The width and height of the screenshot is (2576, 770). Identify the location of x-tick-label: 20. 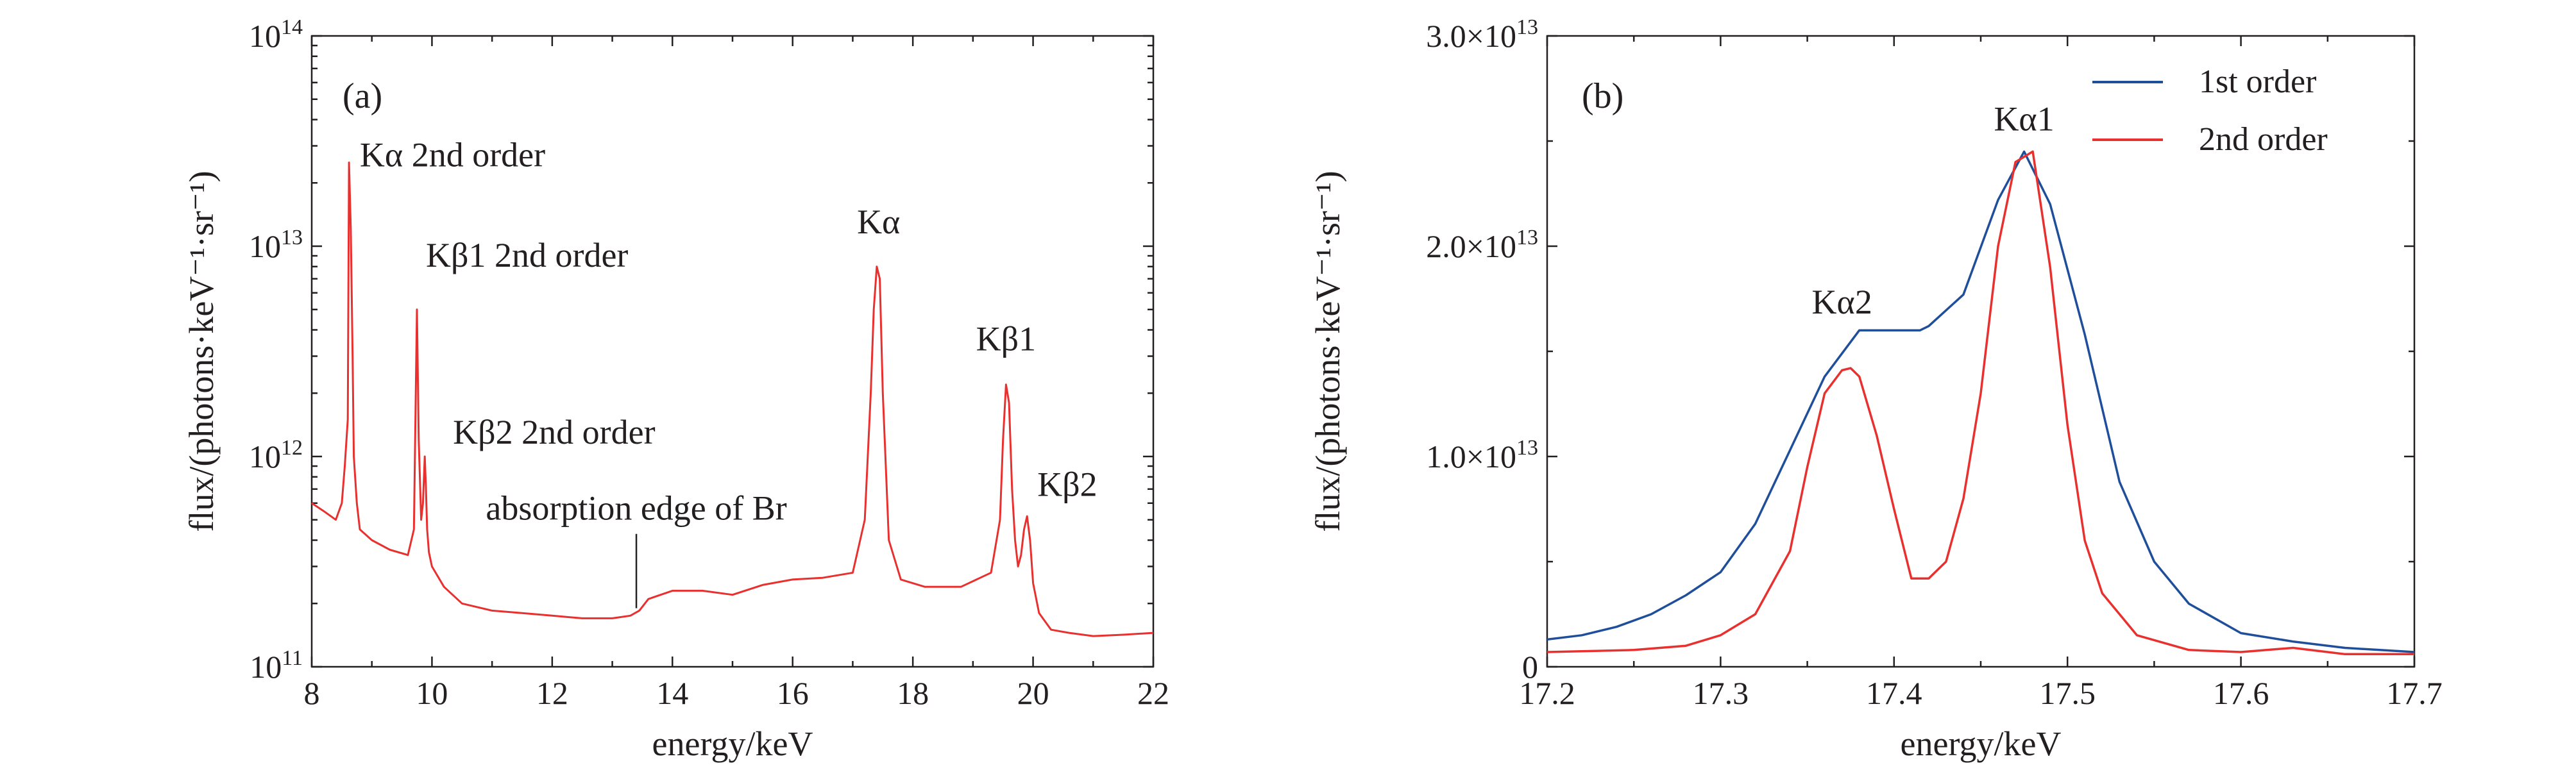
(1033, 693).